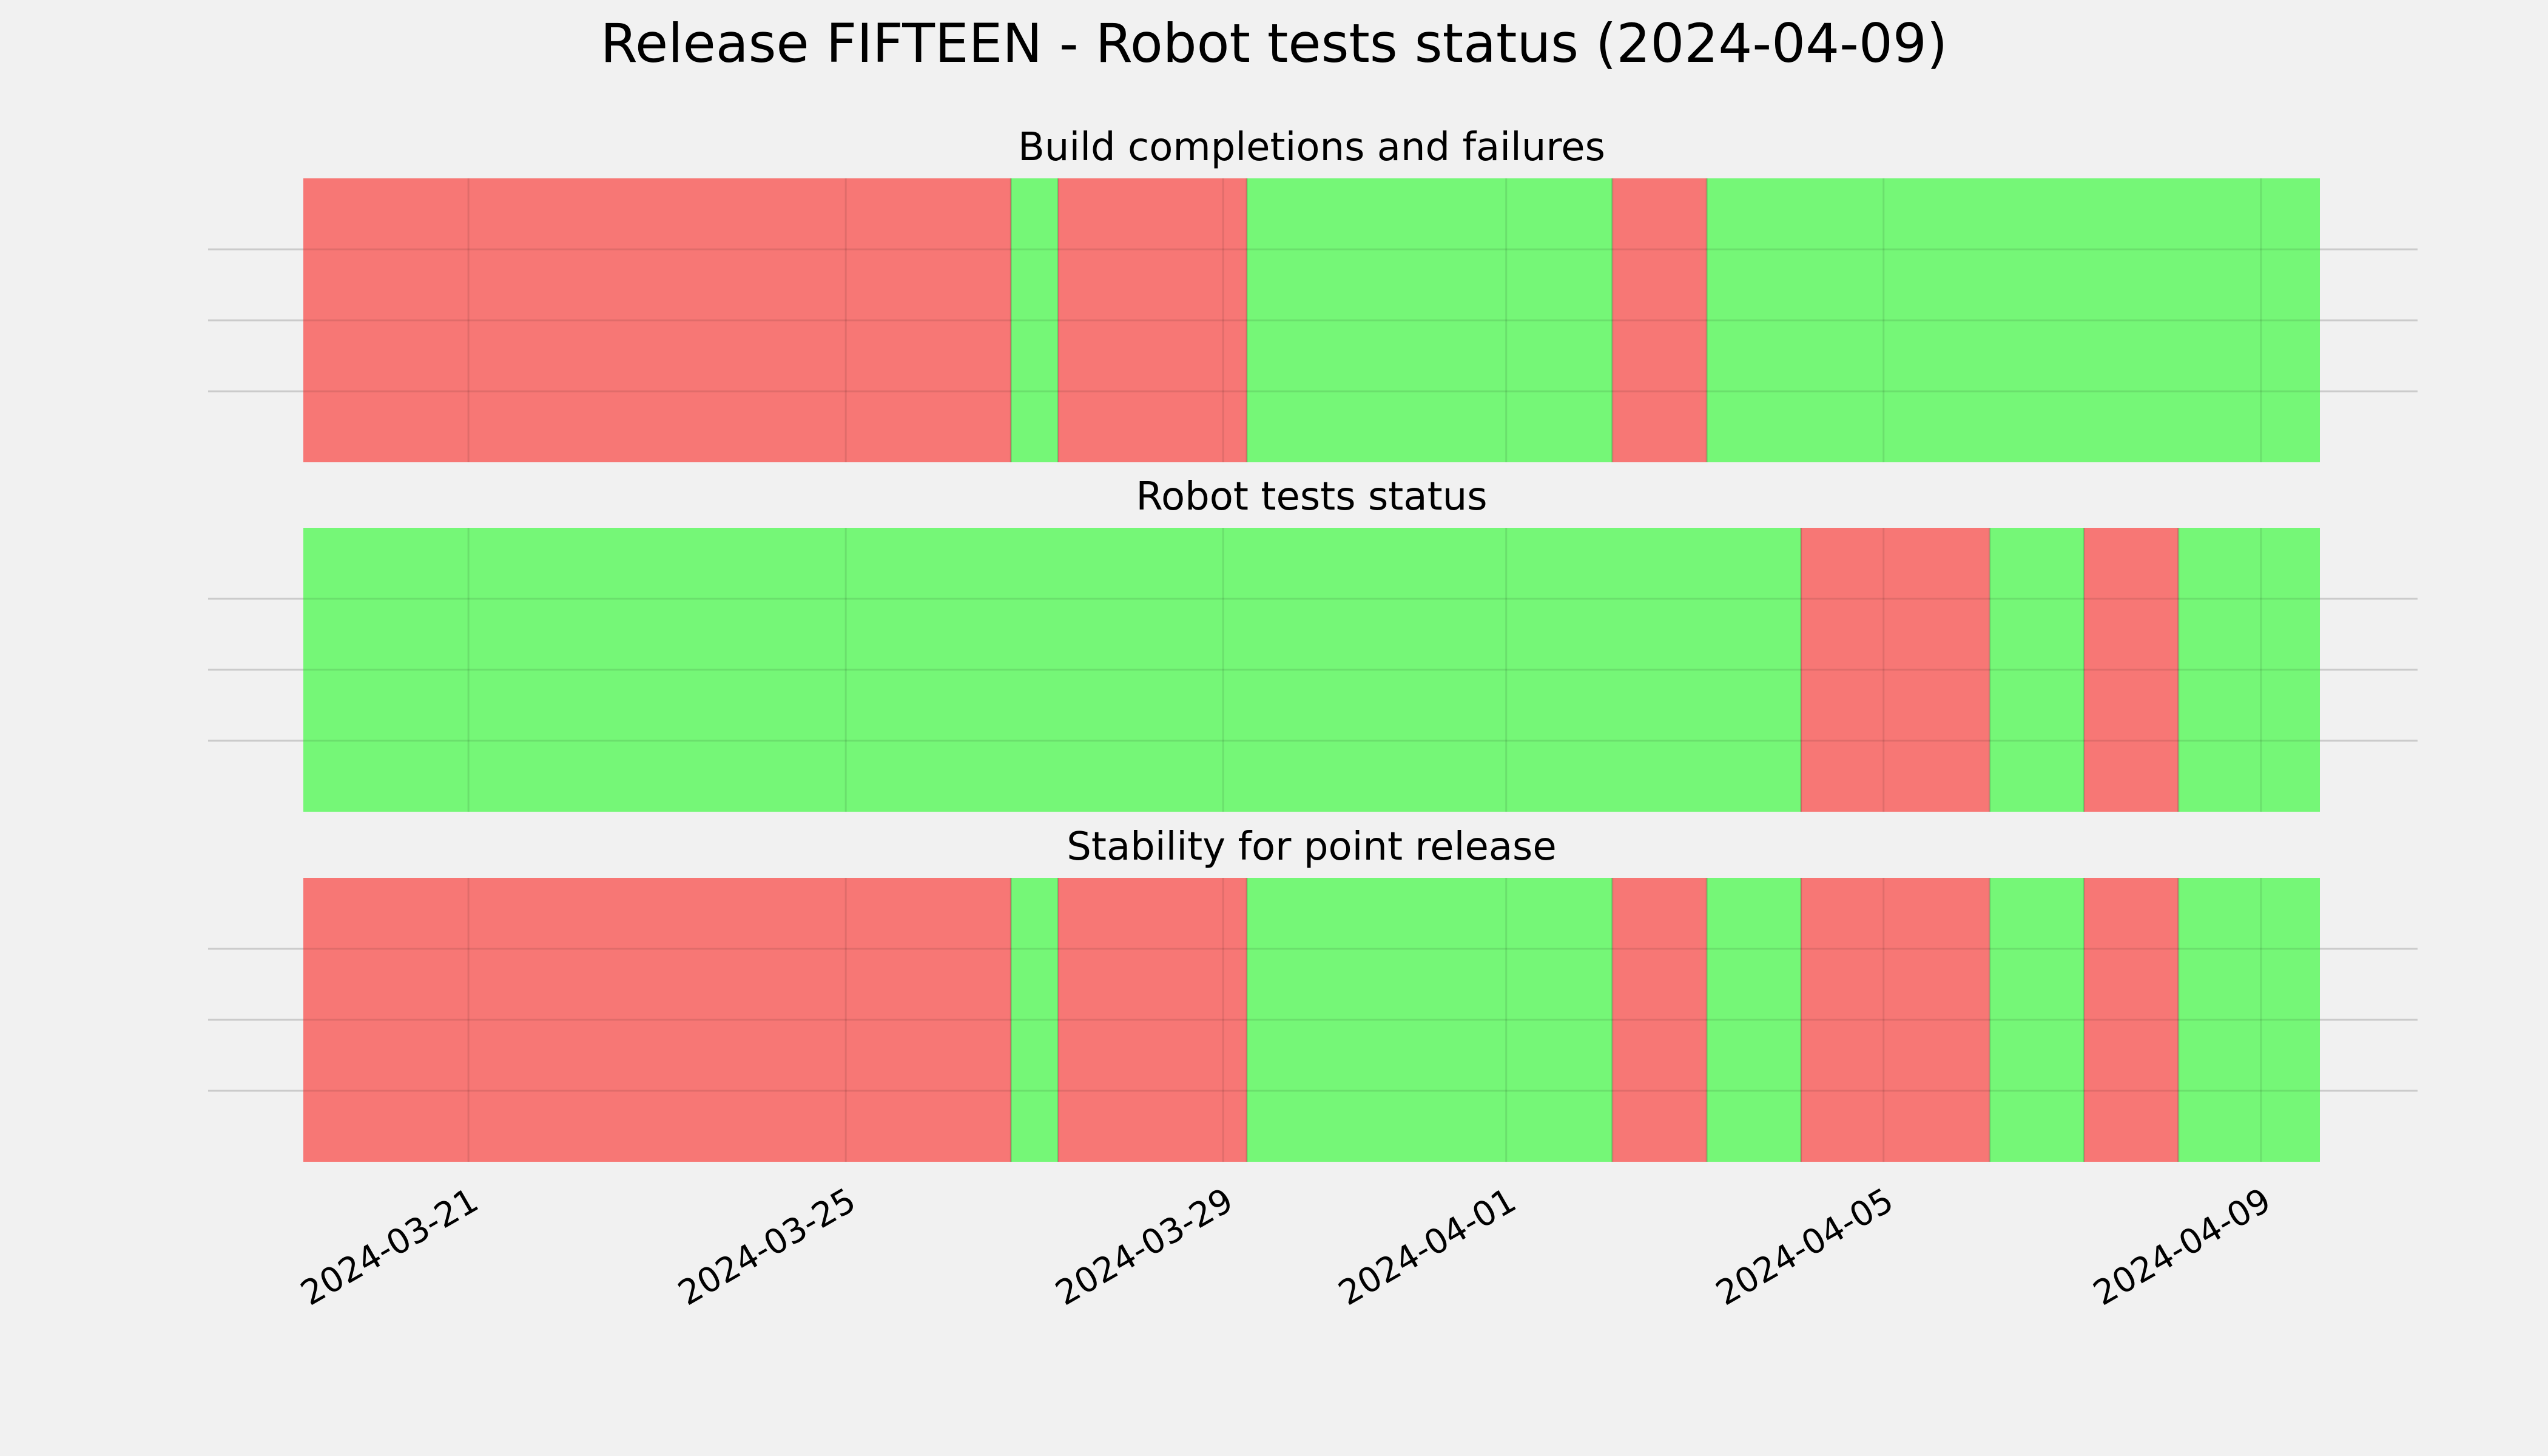 The image size is (2548, 1456). What do you see at coordinates (1311, 496) in the screenshot?
I see `panel-title: Robot tests status` at bounding box center [1311, 496].